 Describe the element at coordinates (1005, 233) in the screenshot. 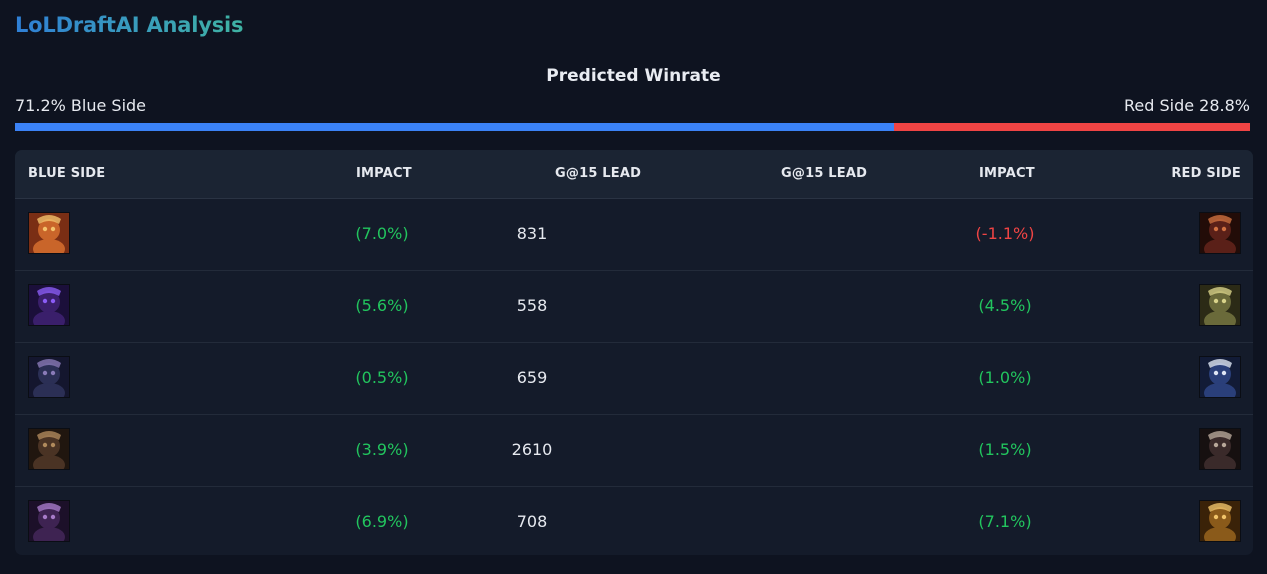

I see `red-impact-value: (-1.1%)` at that location.